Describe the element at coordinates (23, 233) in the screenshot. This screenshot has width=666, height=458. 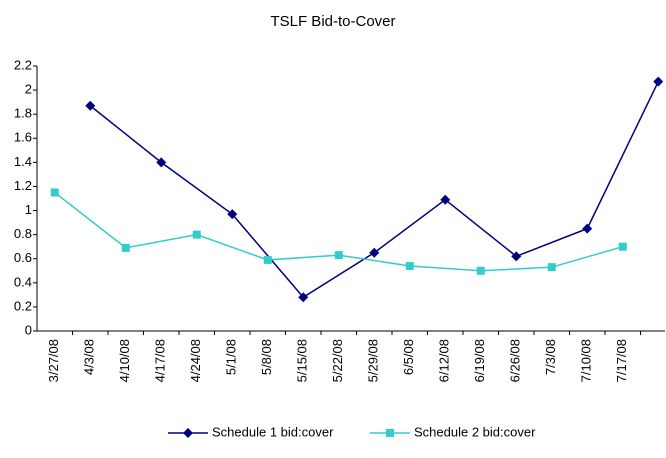
I see `y-tick-label: 0.8` at that location.